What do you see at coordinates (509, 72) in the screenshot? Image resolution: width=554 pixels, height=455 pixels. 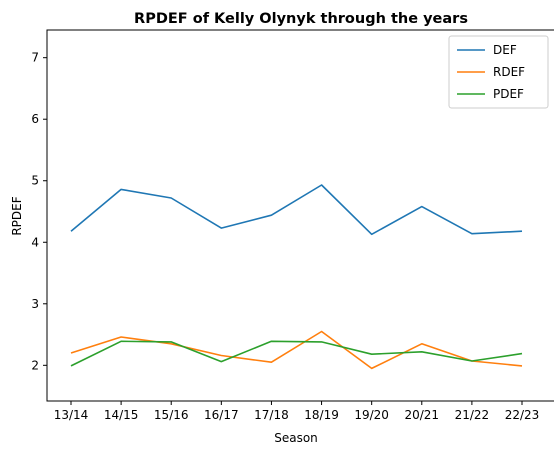 I see `legend-label-rdef: RDEF` at bounding box center [509, 72].